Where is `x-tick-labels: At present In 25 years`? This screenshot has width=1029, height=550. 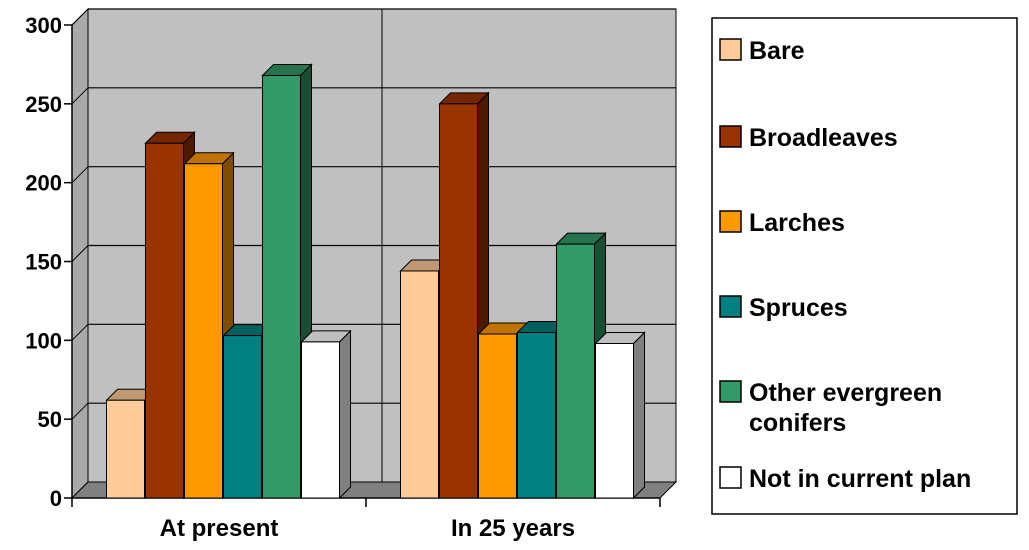 x-tick-labels: At present In 25 years is located at coordinates (367, 528).